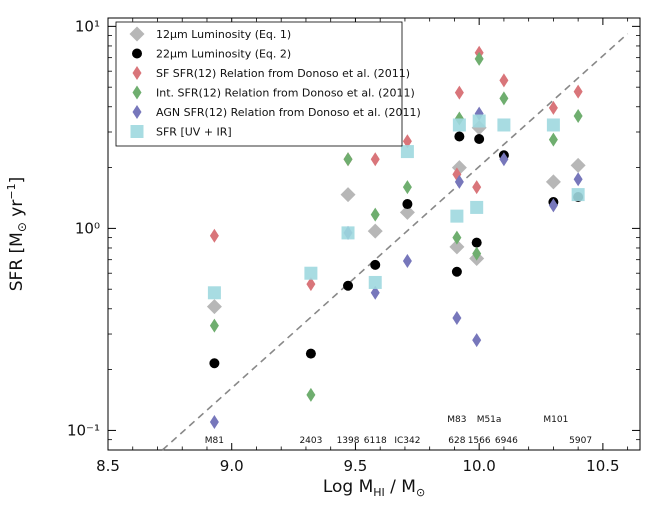 The height and width of the screenshot is (508, 654). Describe the element at coordinates (456, 420) in the screenshot. I see `galaxy-label: M83` at that location.